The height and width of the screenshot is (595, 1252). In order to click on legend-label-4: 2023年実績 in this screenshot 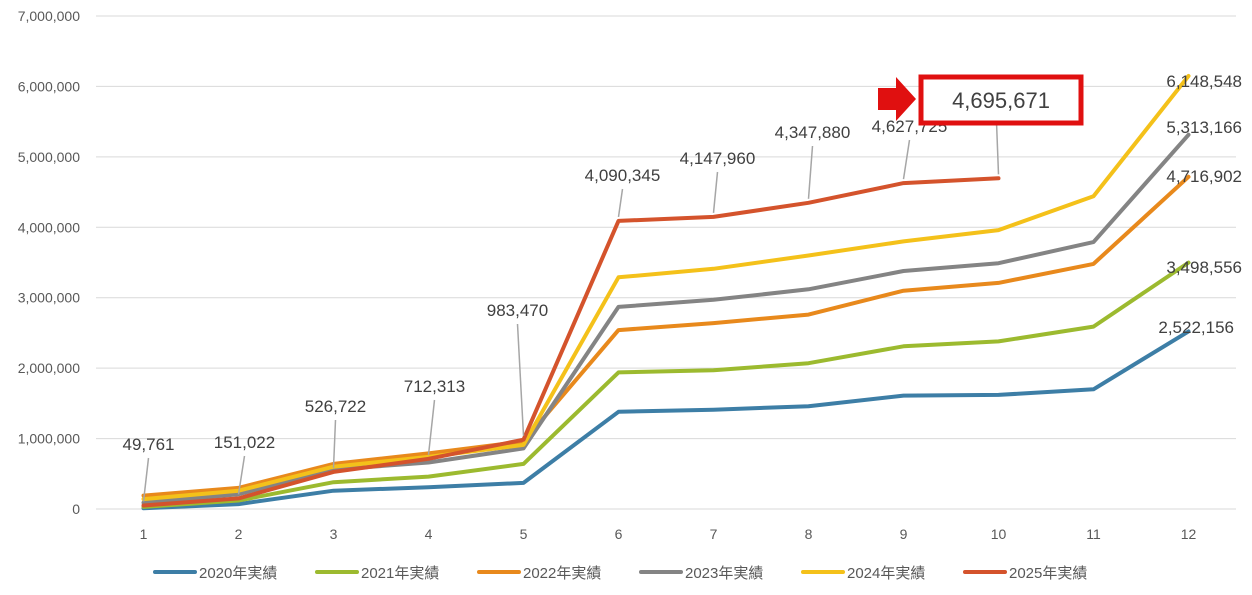, I will do `click(724, 573)`.